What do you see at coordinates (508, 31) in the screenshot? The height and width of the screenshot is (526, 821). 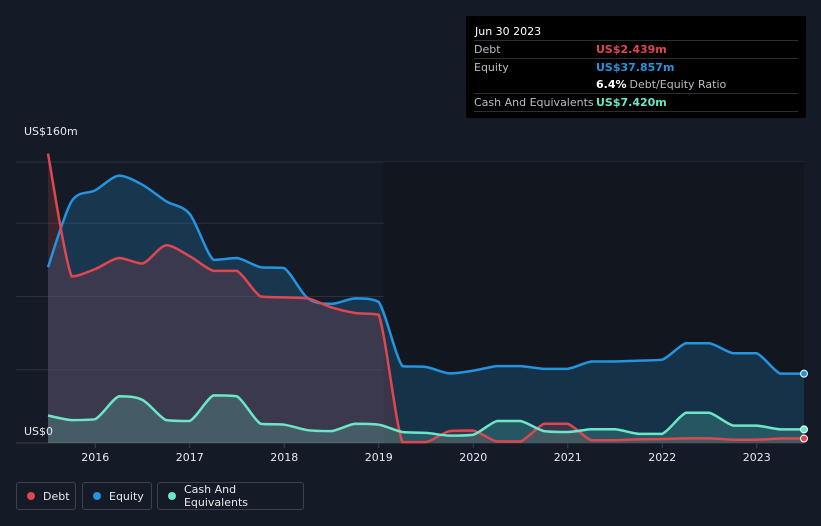 I see `tooltip-date: Jun 30 2023` at bounding box center [508, 31].